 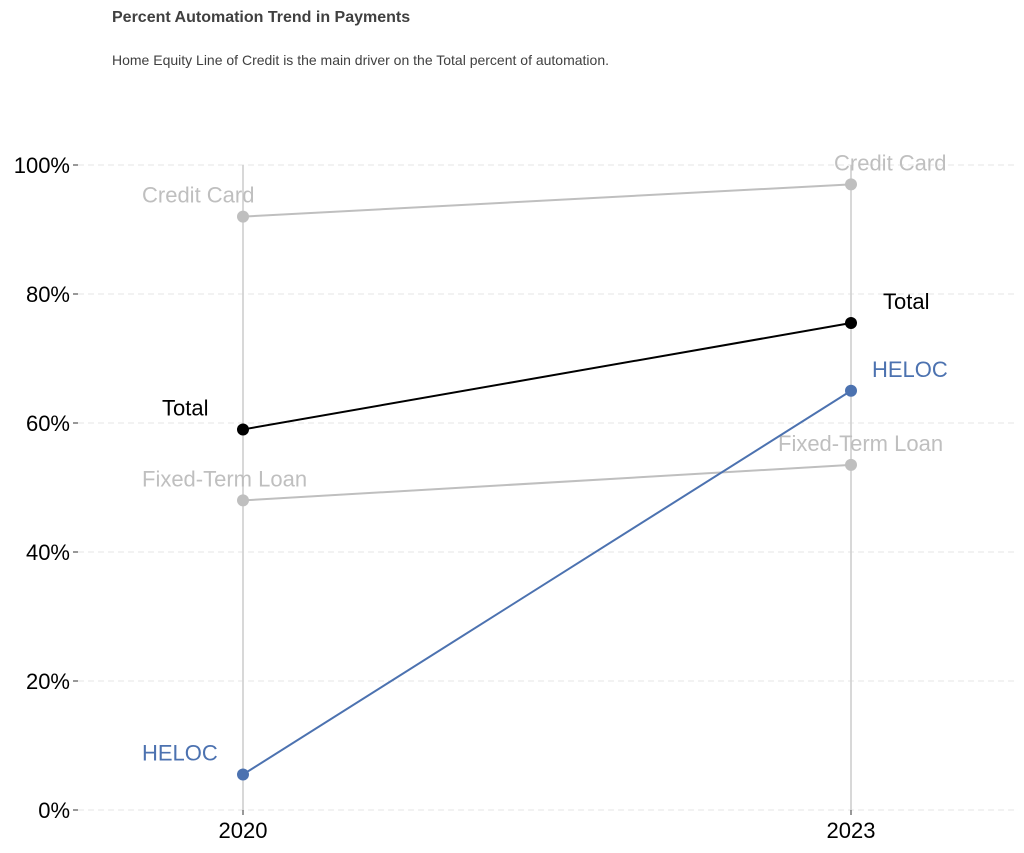 I want to click on heloc-point-2023, so click(x=851, y=390).